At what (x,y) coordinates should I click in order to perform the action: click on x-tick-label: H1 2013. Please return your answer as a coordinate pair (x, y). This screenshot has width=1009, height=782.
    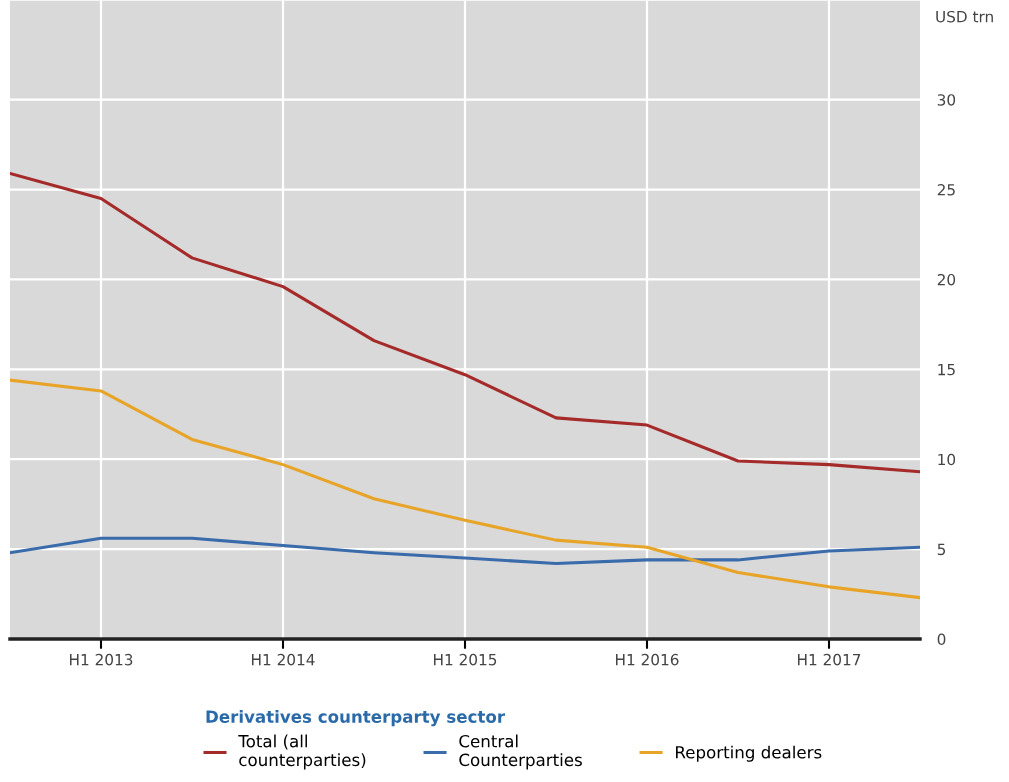
    Looking at the image, I should click on (101, 659).